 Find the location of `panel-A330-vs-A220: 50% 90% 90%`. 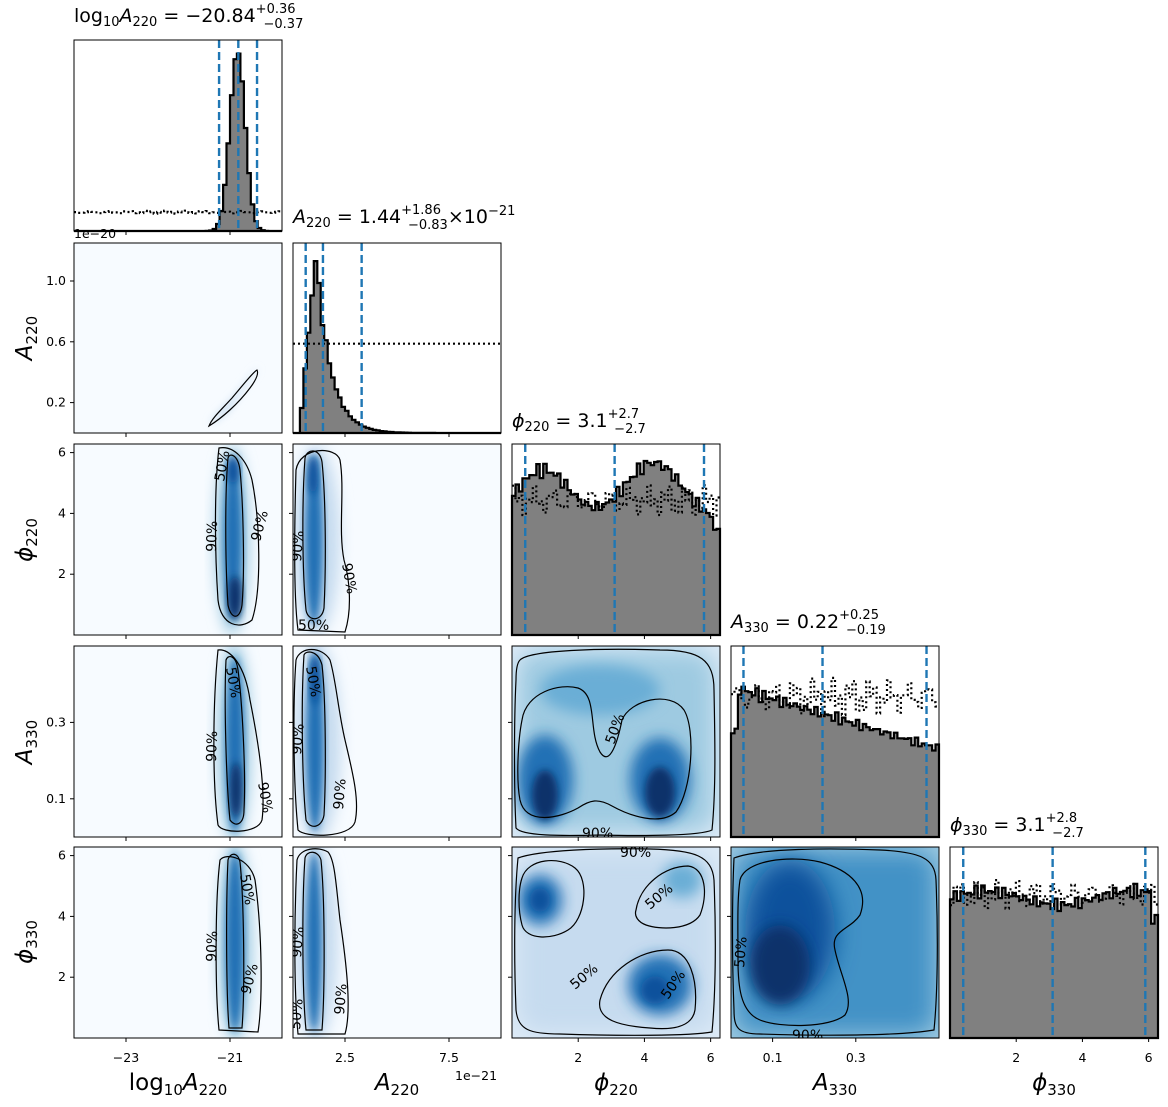

panel-A330-vs-A220: 50% 90% 90% is located at coordinates (395, 741).